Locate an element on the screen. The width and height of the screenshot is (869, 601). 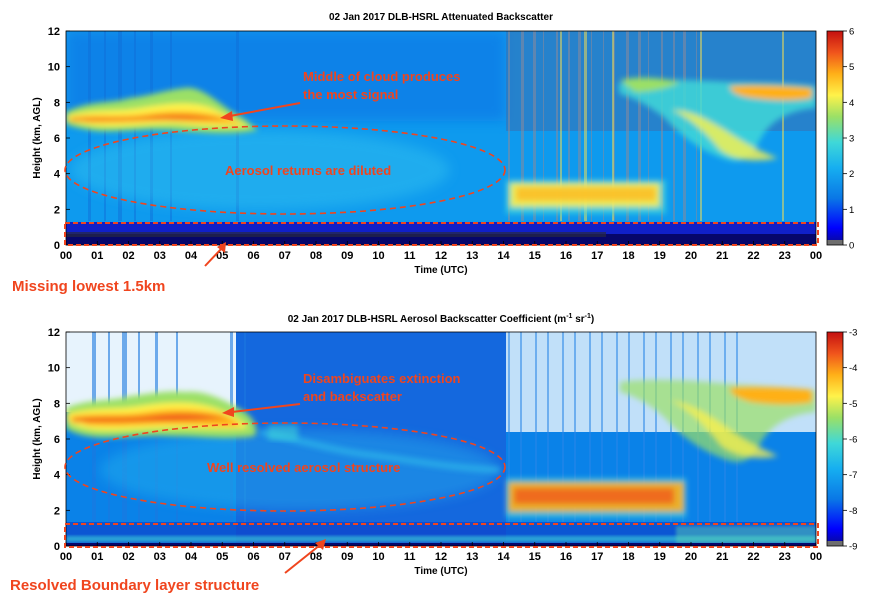
y-tick-label: 8 is located at coordinates (57, 404).